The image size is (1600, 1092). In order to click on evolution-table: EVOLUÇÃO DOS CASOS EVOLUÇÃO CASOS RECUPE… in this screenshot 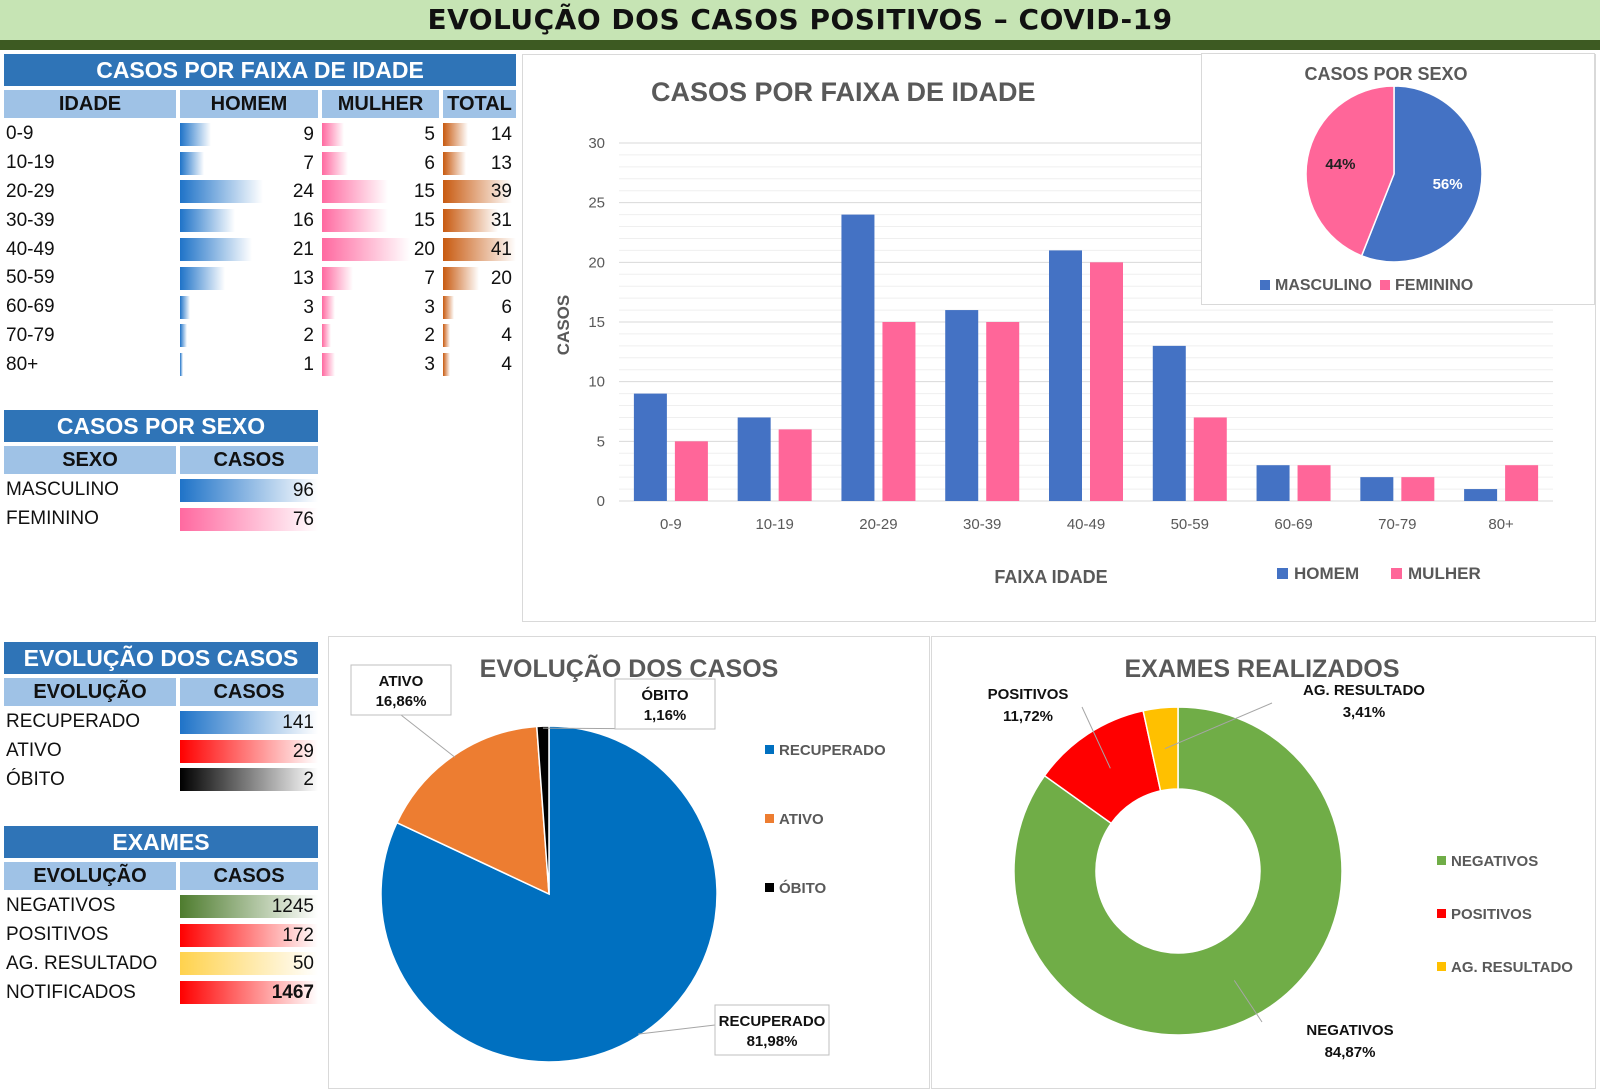, I will do `click(161, 717)`.